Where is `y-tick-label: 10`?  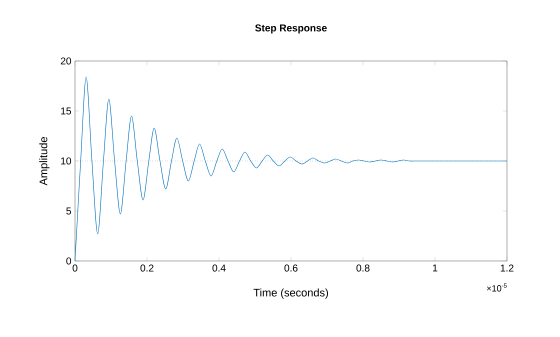
y-tick-label: 10 is located at coordinates (66, 161).